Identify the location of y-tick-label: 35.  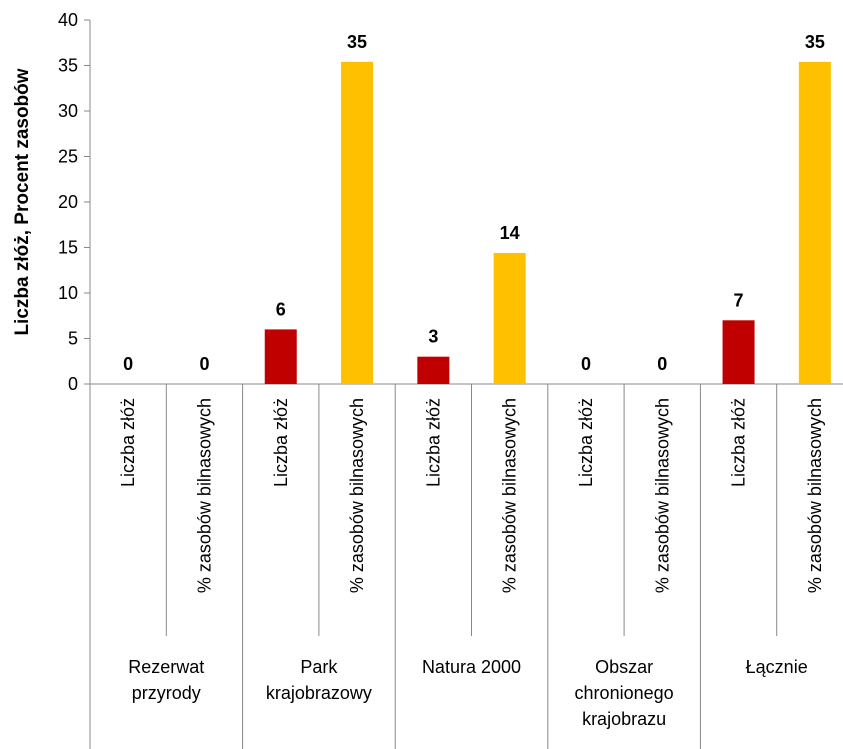
(68, 66).